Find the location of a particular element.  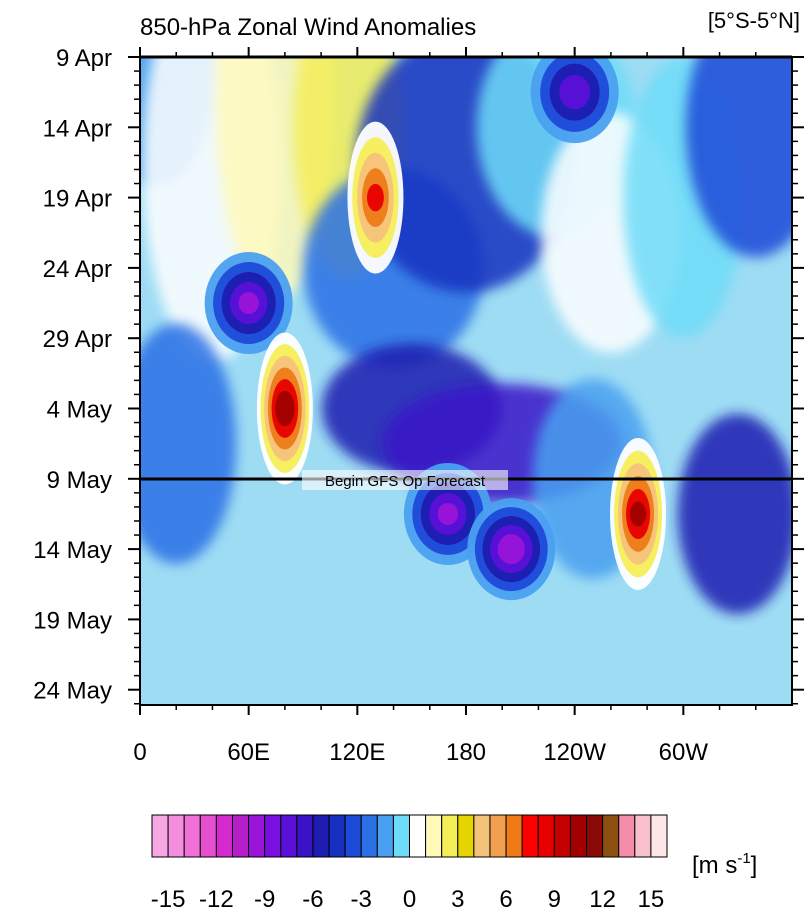

forecast-label: Begin GFS Op Forecast is located at coordinates (405, 481).